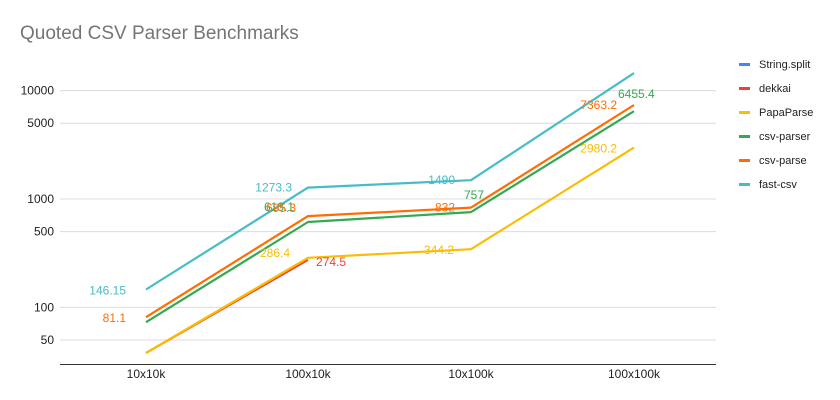 This screenshot has width=840, height=400. I want to click on data-label: 6455.4, so click(636, 94).